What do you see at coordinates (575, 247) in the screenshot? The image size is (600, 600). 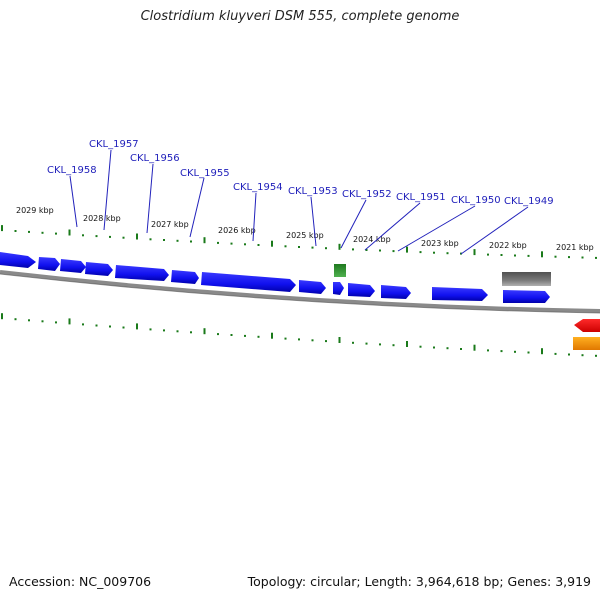 I see `scale-label: 2021 kbp` at bounding box center [575, 247].